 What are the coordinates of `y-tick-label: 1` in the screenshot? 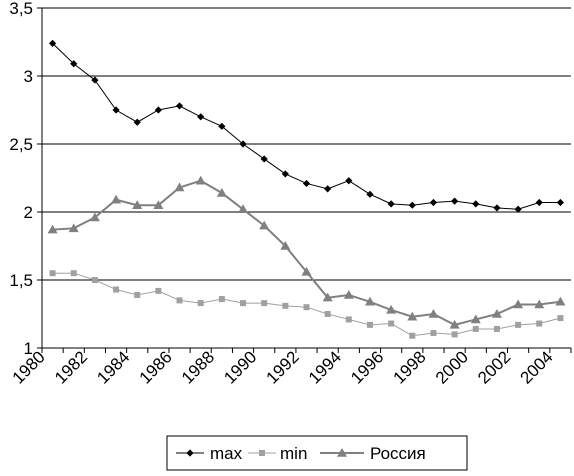 It's located at (28, 348).